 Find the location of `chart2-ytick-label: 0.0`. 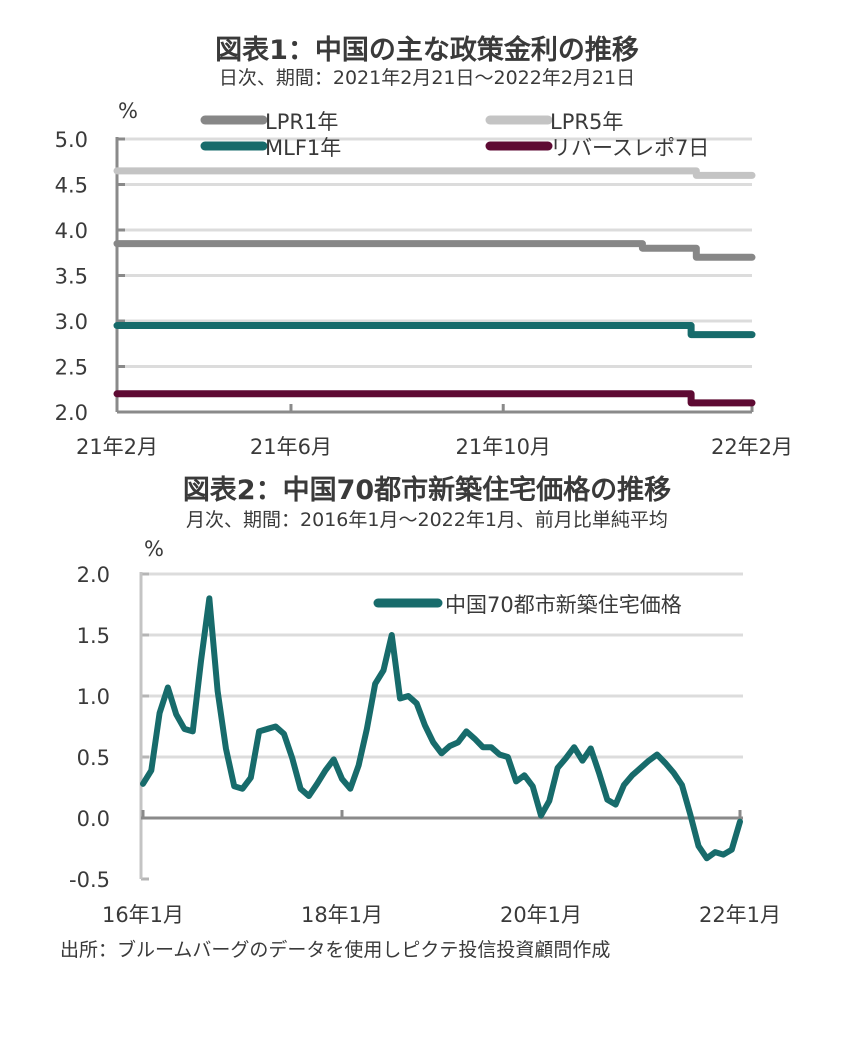

chart2-ytick-label: 0.0 is located at coordinates (93, 819).